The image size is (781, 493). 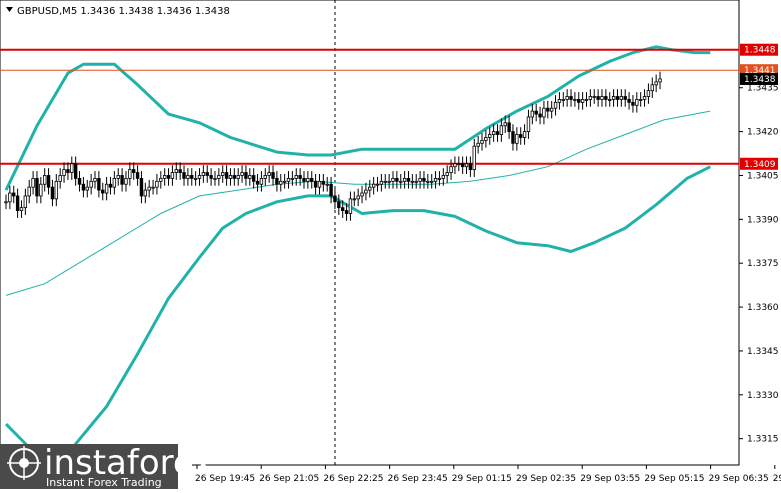 What do you see at coordinates (763, 176) in the screenshot?
I see `y-tick-label: 1.3405` at bounding box center [763, 176].